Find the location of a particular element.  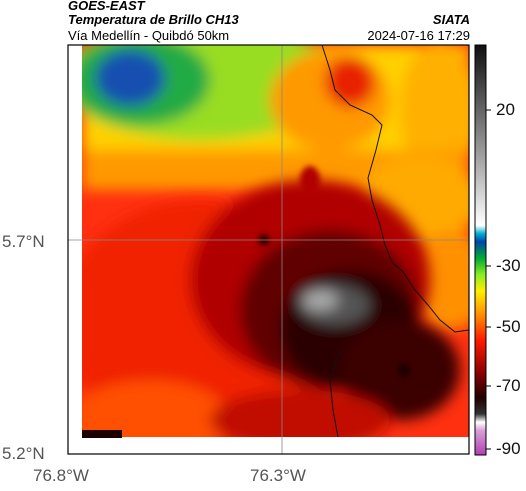

lat-label-5-2: 5.2°N is located at coordinates (23, 453).